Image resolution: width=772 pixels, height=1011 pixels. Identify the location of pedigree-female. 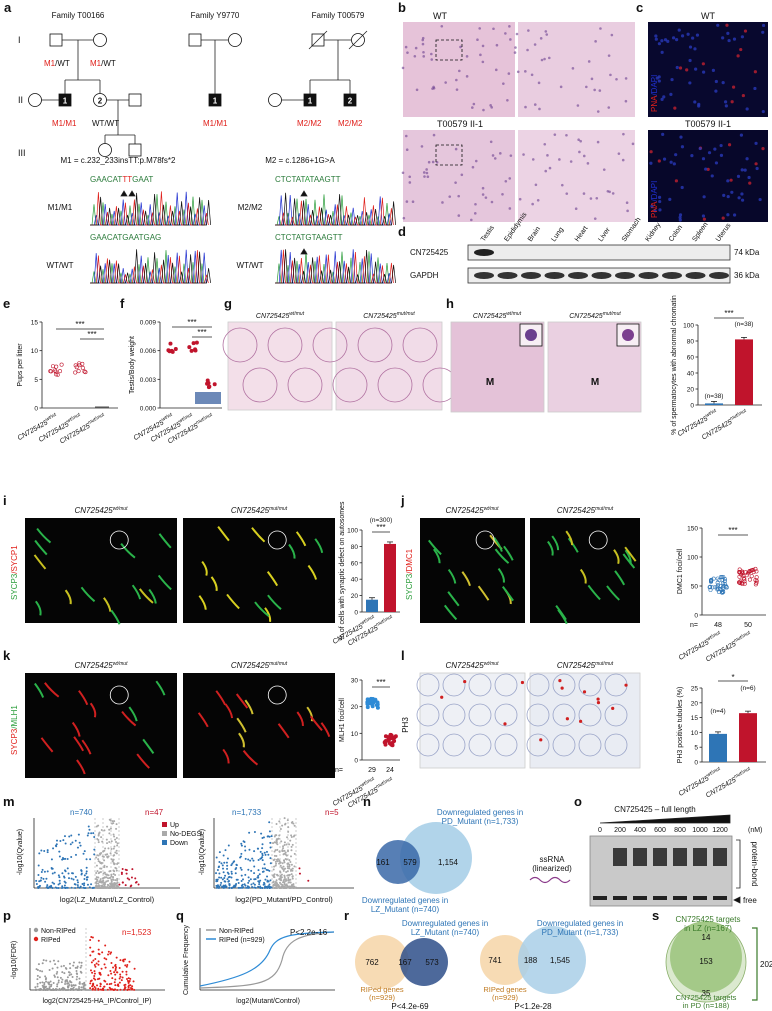
(100, 40).